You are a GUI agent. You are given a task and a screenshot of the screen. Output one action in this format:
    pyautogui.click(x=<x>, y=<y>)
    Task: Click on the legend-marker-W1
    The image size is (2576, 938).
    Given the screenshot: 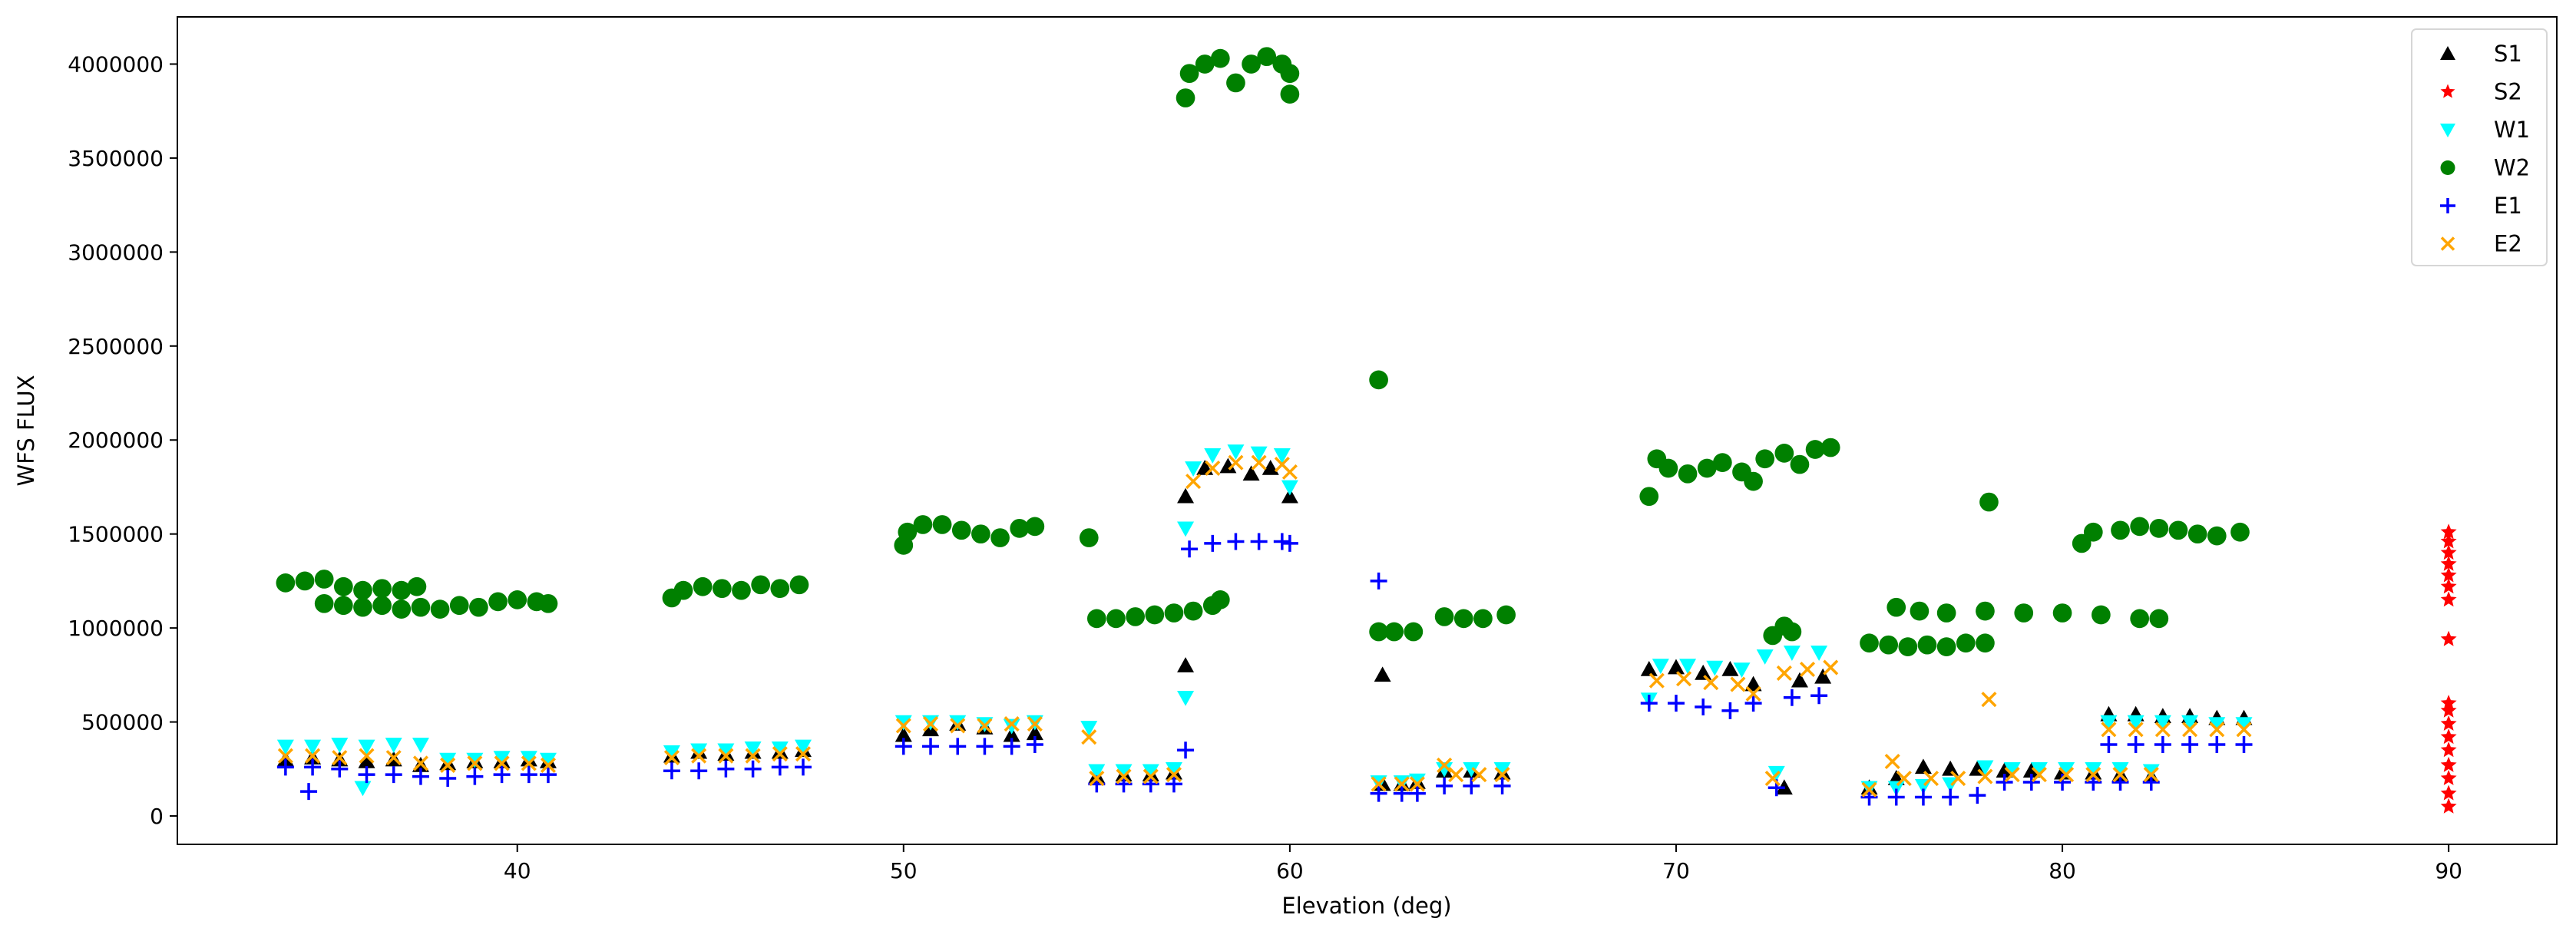 What is the action you would take?
    pyautogui.click(x=2447, y=130)
    